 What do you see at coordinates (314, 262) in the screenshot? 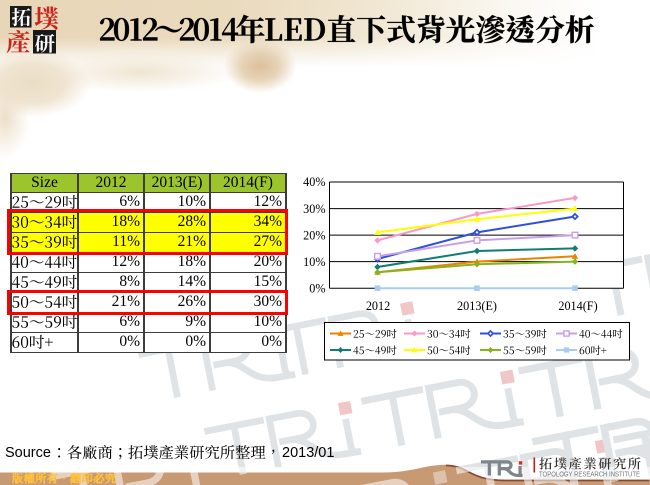
I see `svg-text: 10%` at bounding box center [314, 262].